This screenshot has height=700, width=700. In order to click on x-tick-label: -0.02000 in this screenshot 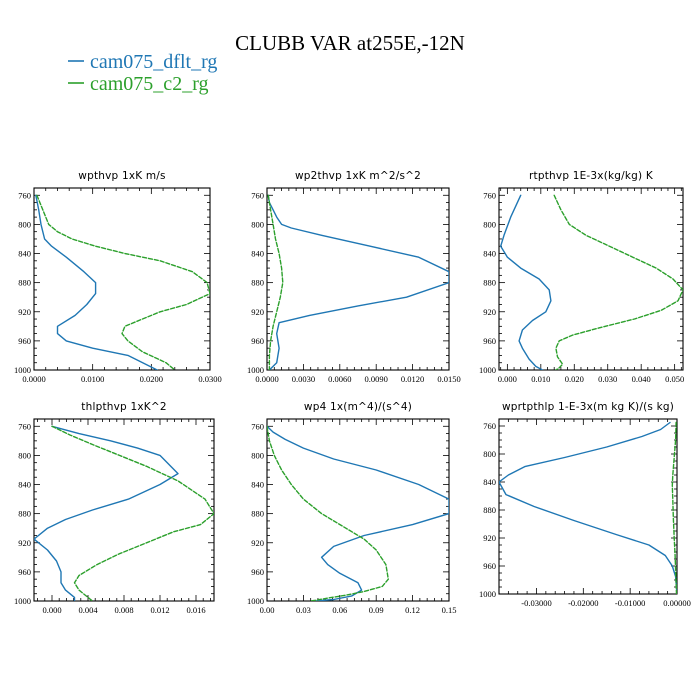, I will do `click(583, 603)`.